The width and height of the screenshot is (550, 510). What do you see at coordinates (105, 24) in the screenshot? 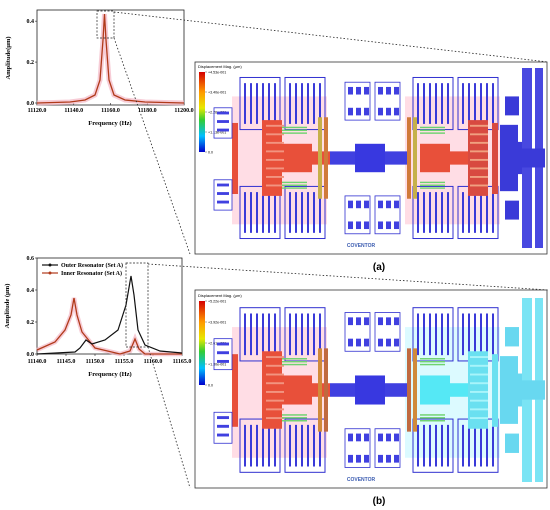
I see `chart-top-zoom-box` at bounding box center [105, 24].